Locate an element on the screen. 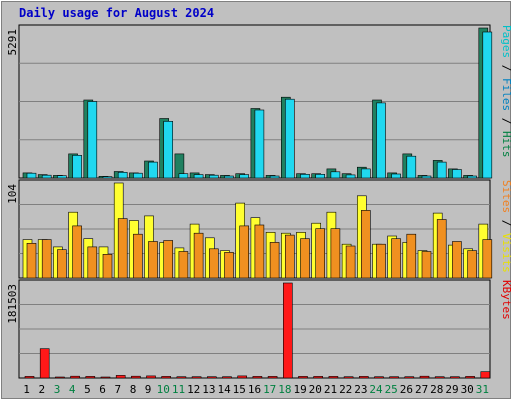  legend-files: Files is located at coordinates (506, 94).